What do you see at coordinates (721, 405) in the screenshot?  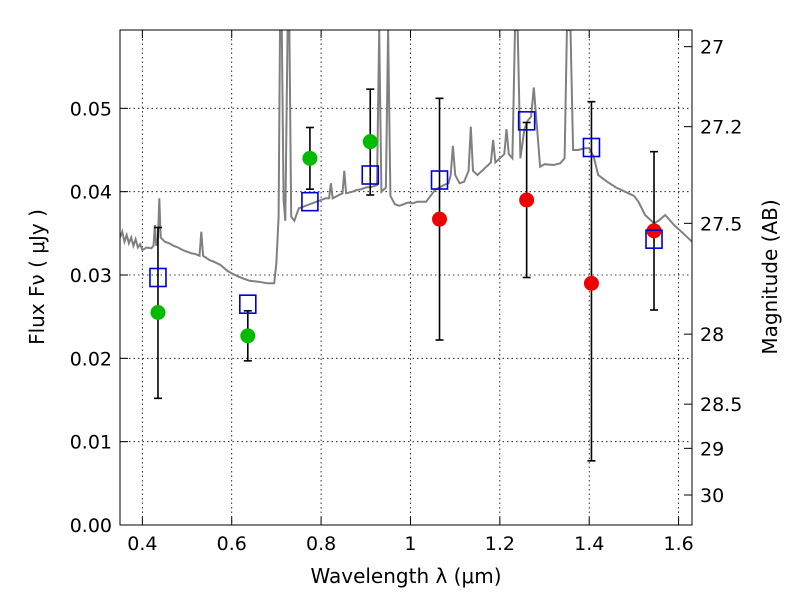 I see `y2-tick-label: 28.5` at bounding box center [721, 405].